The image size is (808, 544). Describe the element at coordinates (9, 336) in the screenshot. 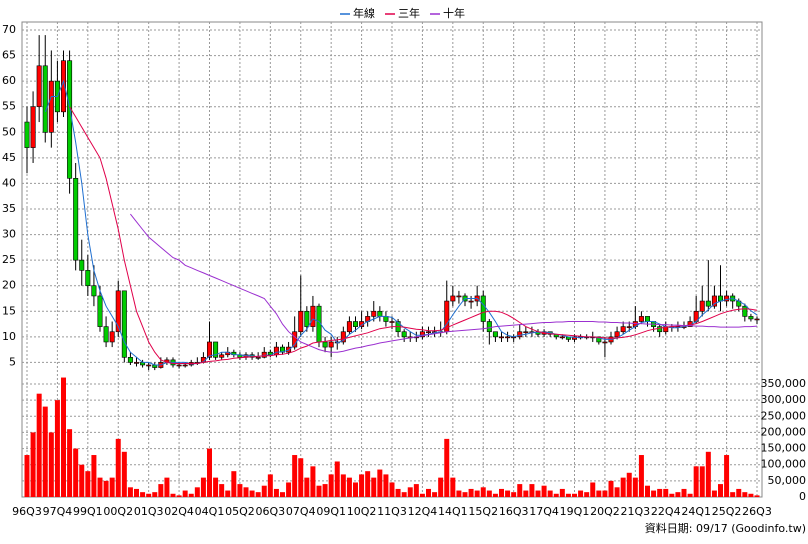

I see `y-tick-label: 10` at that location.